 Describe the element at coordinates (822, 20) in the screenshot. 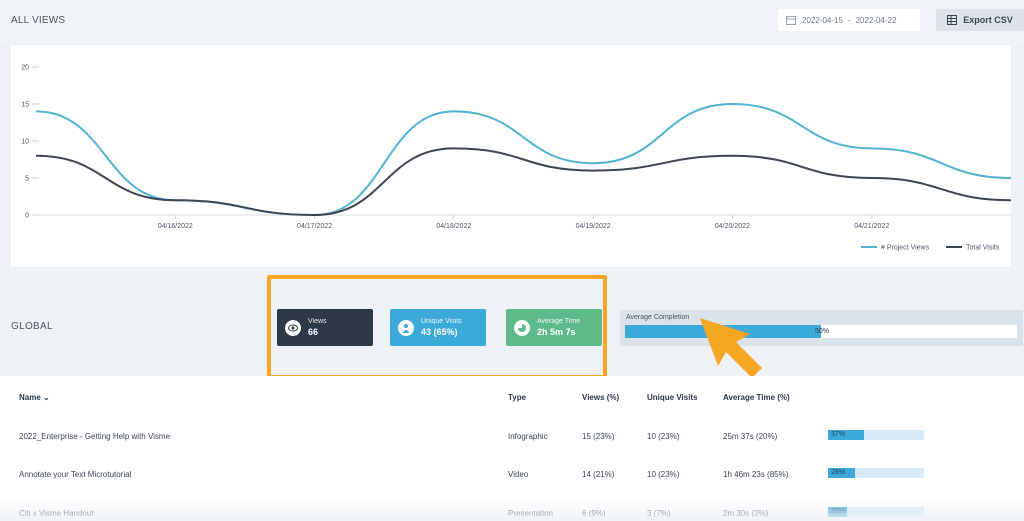

I see `date-from: 2022-04-15` at that location.